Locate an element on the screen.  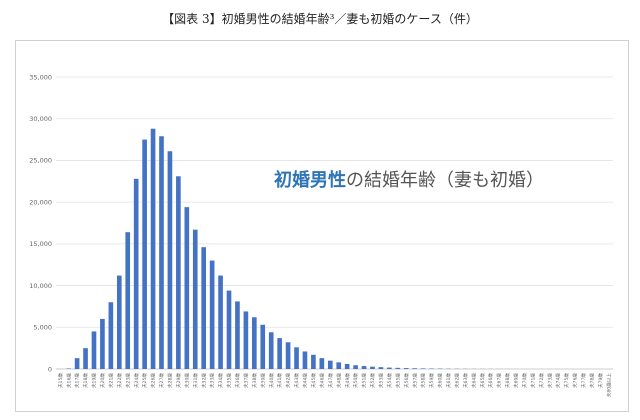
x-tick-label: 夫48歳 is located at coordinates (338, 380).